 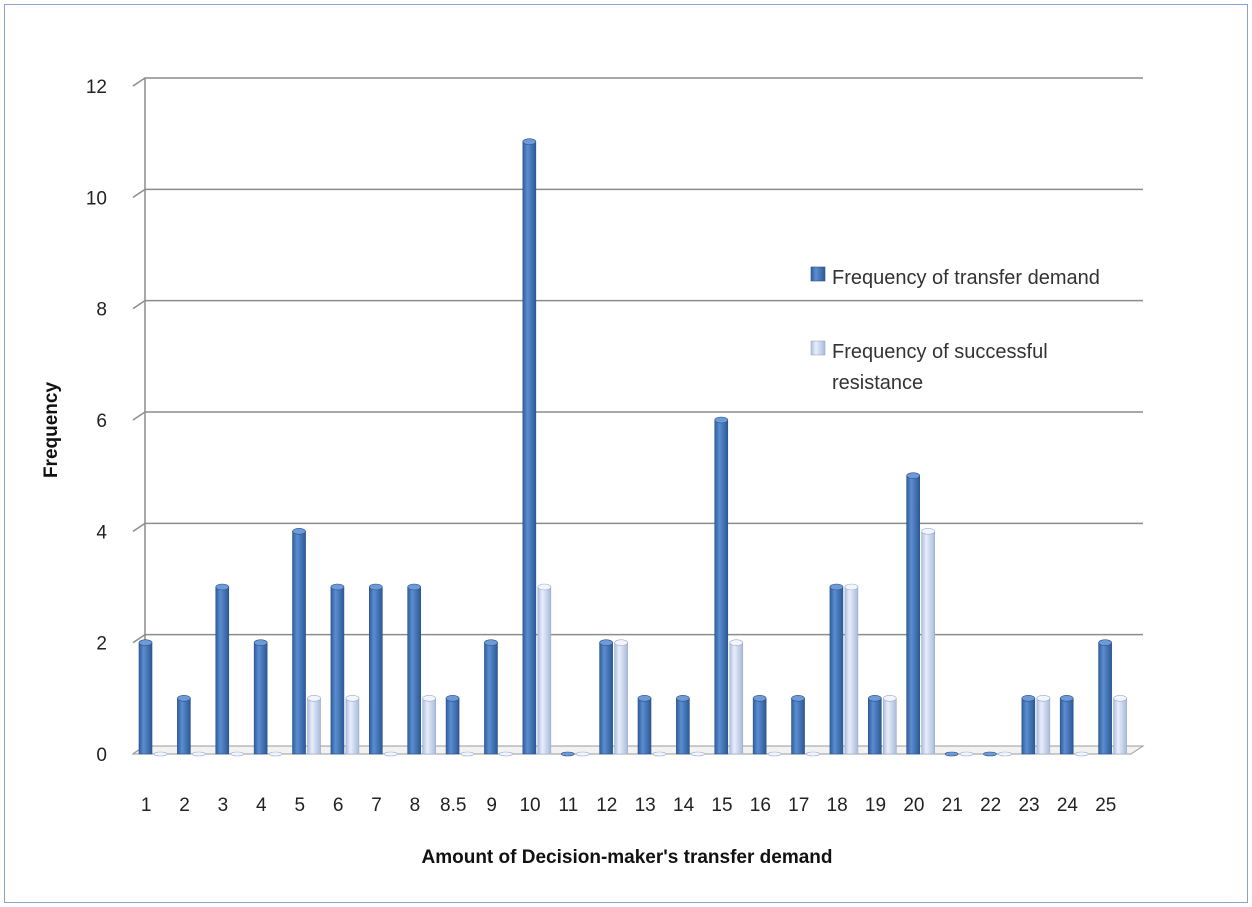 What do you see at coordinates (415, 805) in the screenshot?
I see `x-tick-label: 8` at bounding box center [415, 805].